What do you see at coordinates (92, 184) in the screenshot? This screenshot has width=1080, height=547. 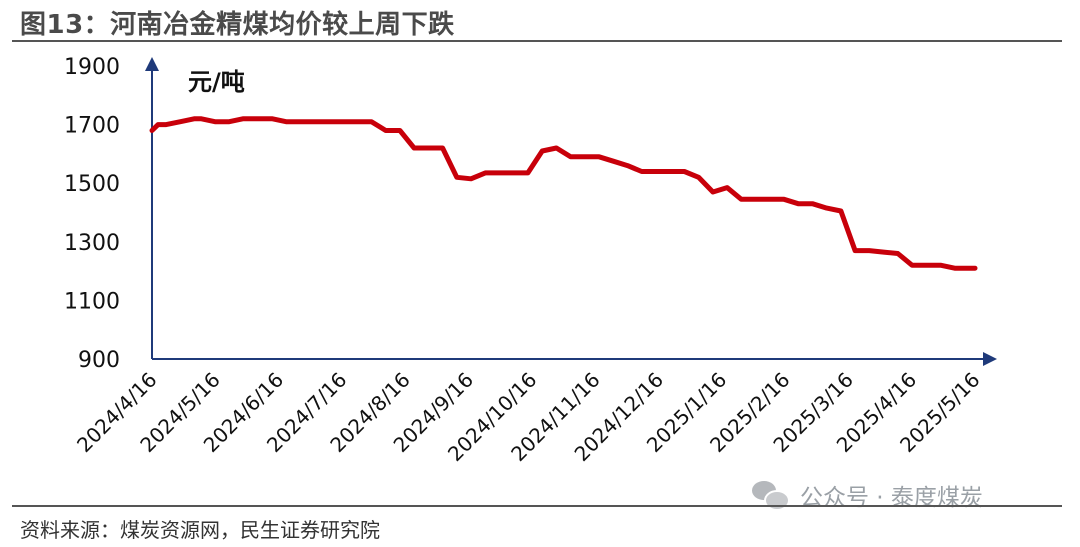 I see `y-tick-label: 1500` at bounding box center [92, 184].